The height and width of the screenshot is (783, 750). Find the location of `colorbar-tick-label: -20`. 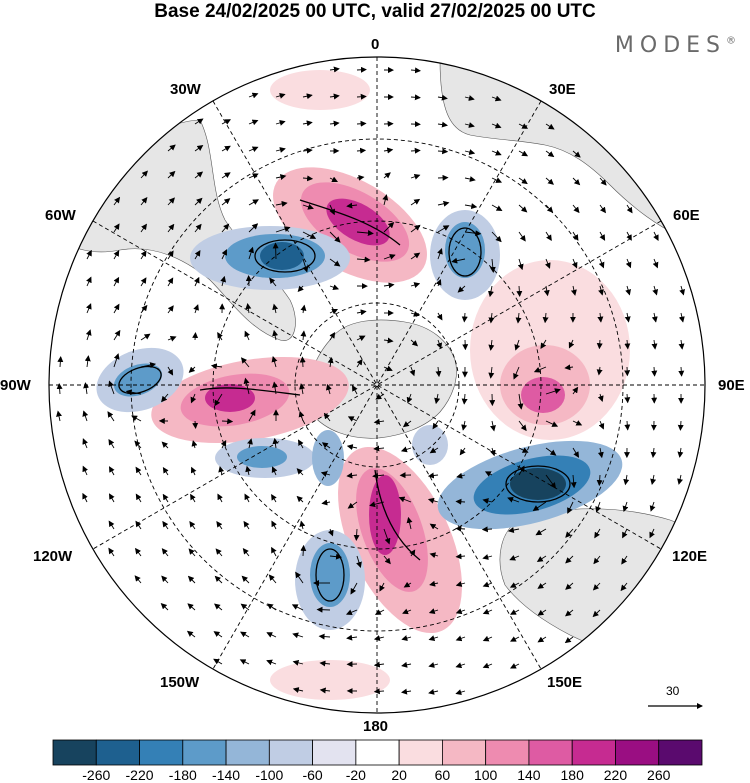

colorbar-tick-label: -20 is located at coordinates (355, 775).